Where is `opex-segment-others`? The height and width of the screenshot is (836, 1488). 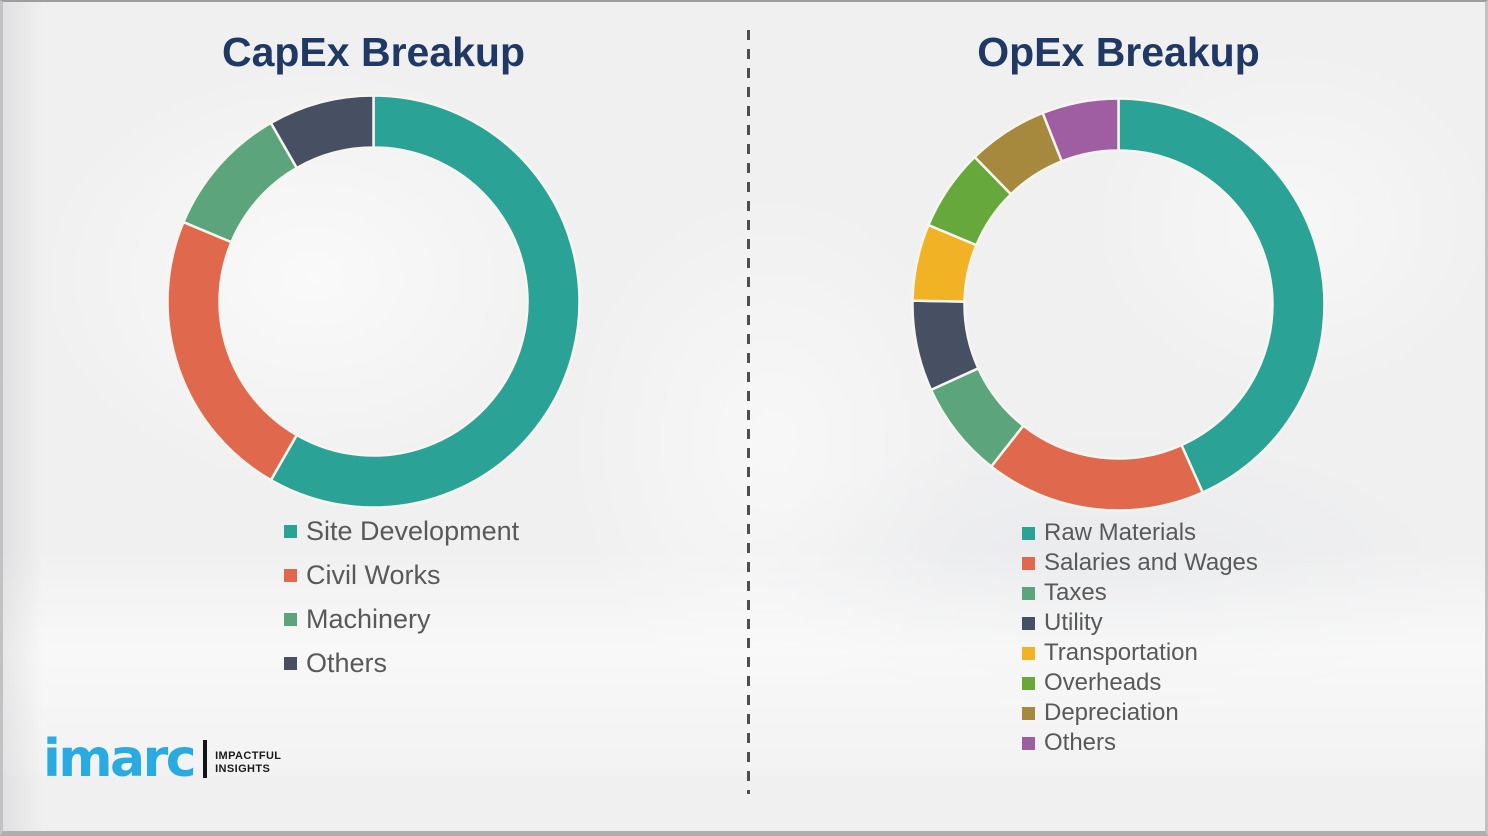
opex-segment-others is located at coordinates (1080, 130).